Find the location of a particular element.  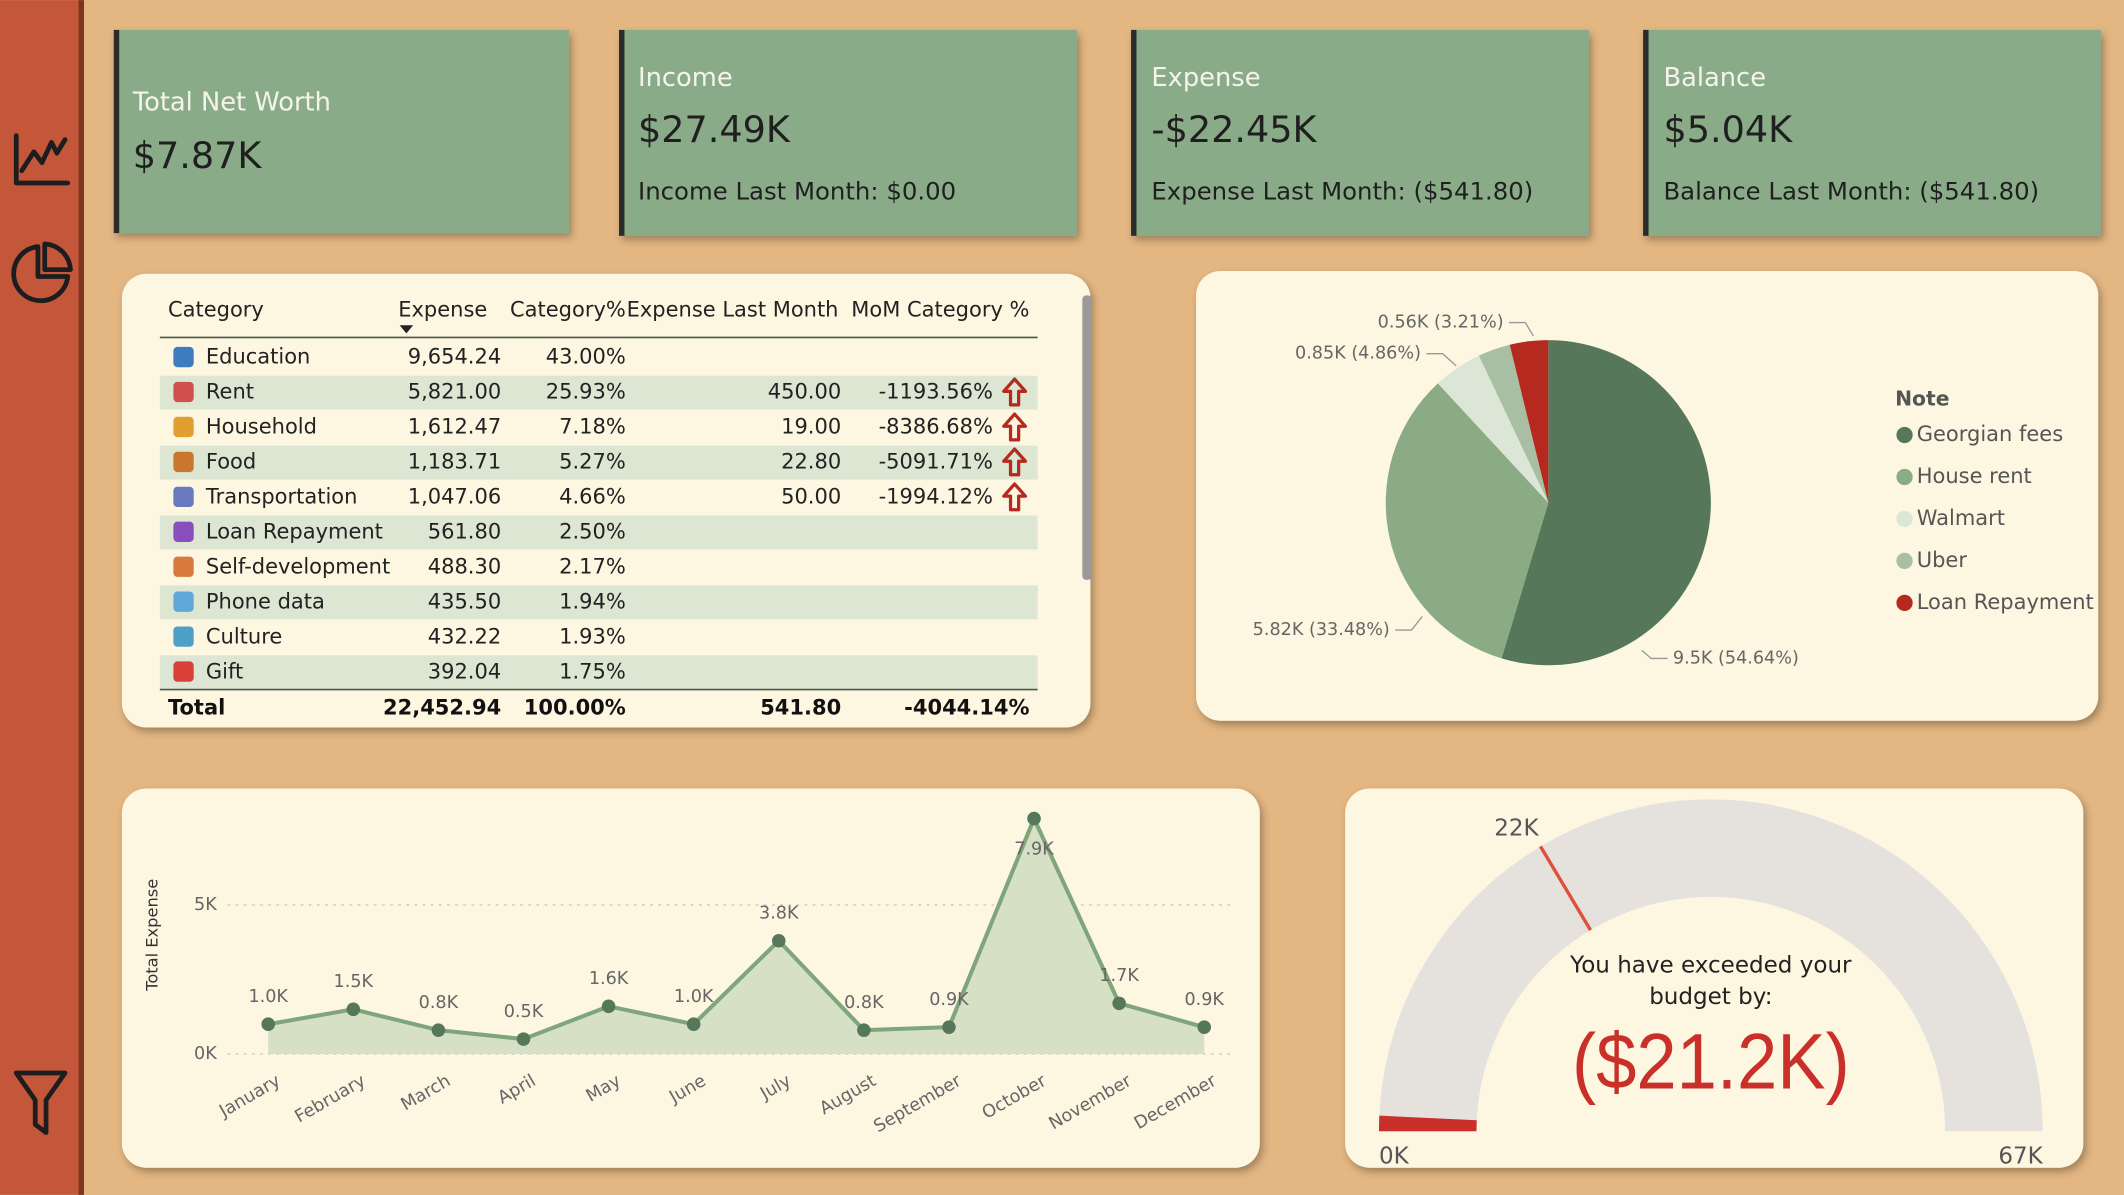

legend-label: Georgian fees is located at coordinates (1990, 434).